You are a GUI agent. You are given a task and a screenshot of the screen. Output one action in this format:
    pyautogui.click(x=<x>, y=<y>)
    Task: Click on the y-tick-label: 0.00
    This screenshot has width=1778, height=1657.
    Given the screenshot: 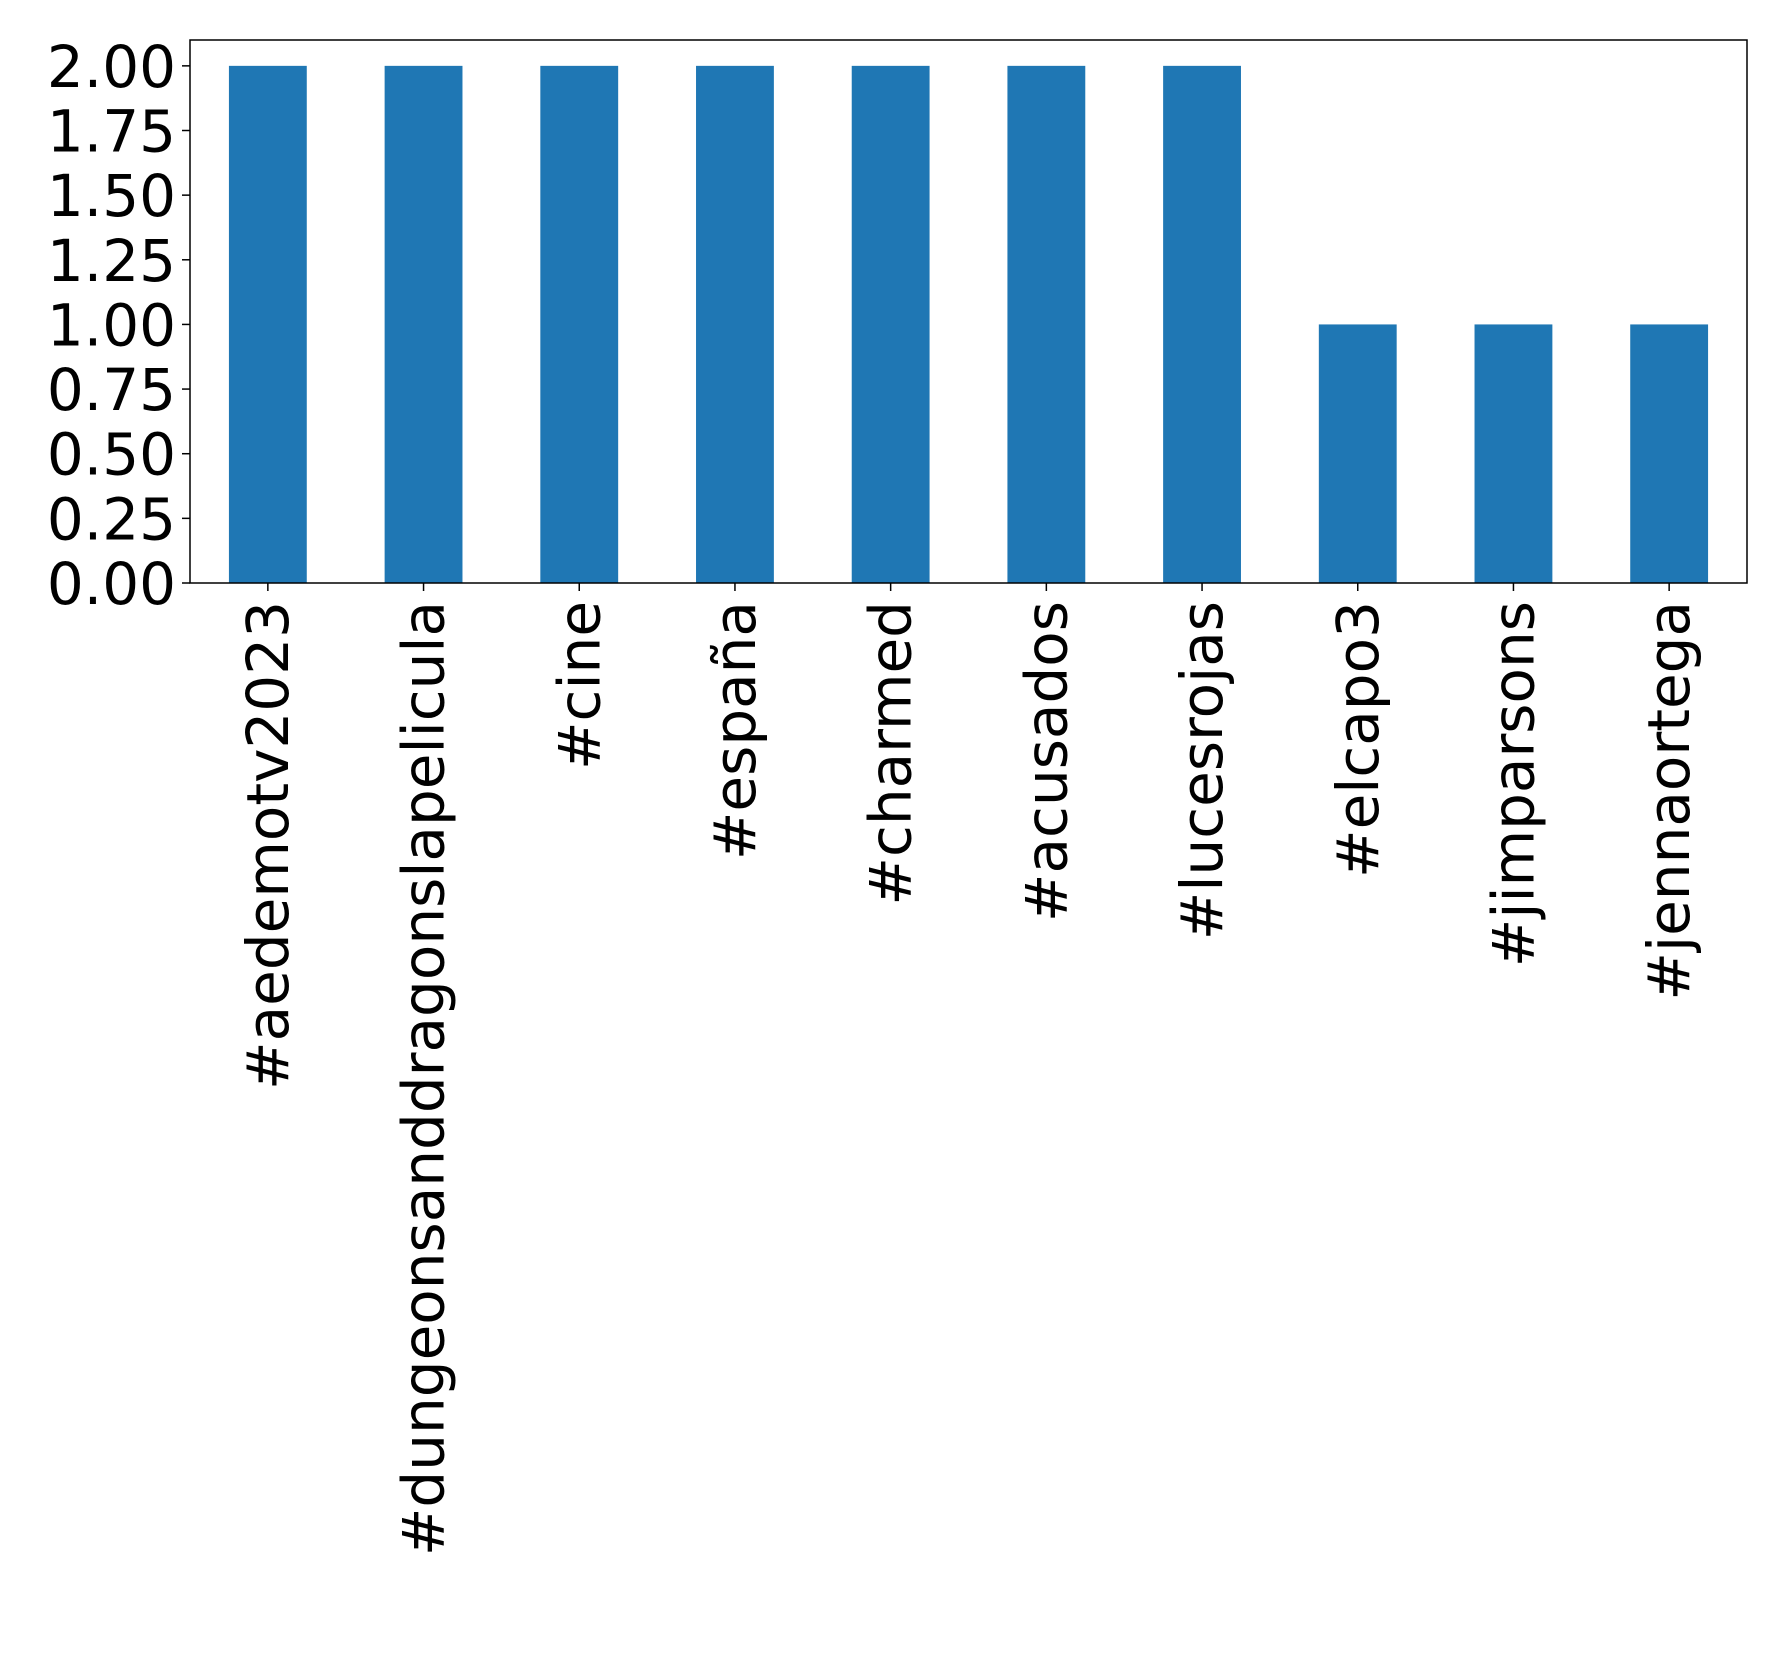 What is the action you would take?
    pyautogui.click(x=111, y=584)
    